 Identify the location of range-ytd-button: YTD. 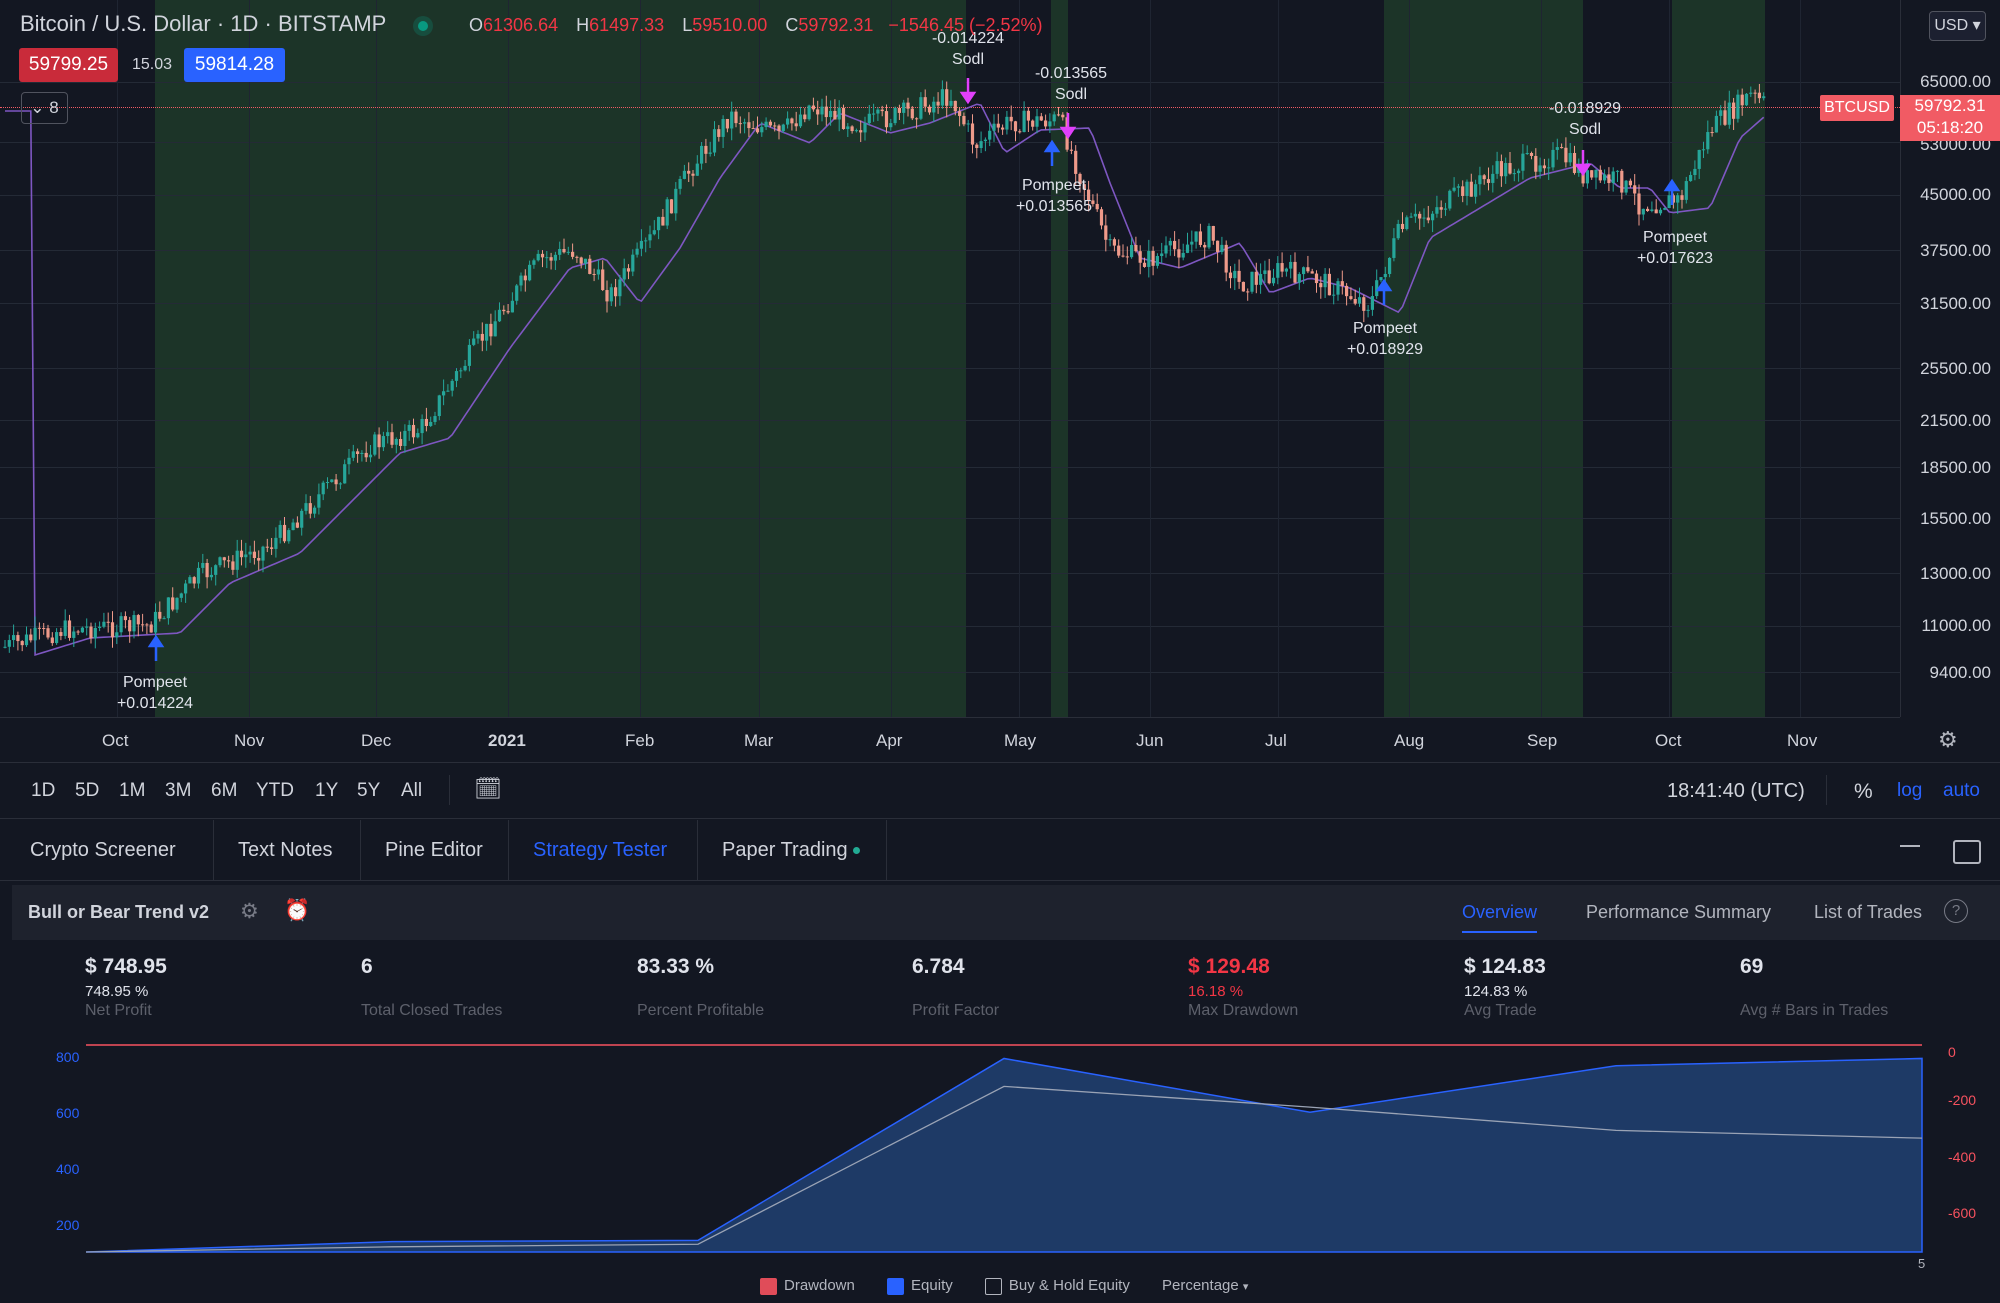
(275, 790).